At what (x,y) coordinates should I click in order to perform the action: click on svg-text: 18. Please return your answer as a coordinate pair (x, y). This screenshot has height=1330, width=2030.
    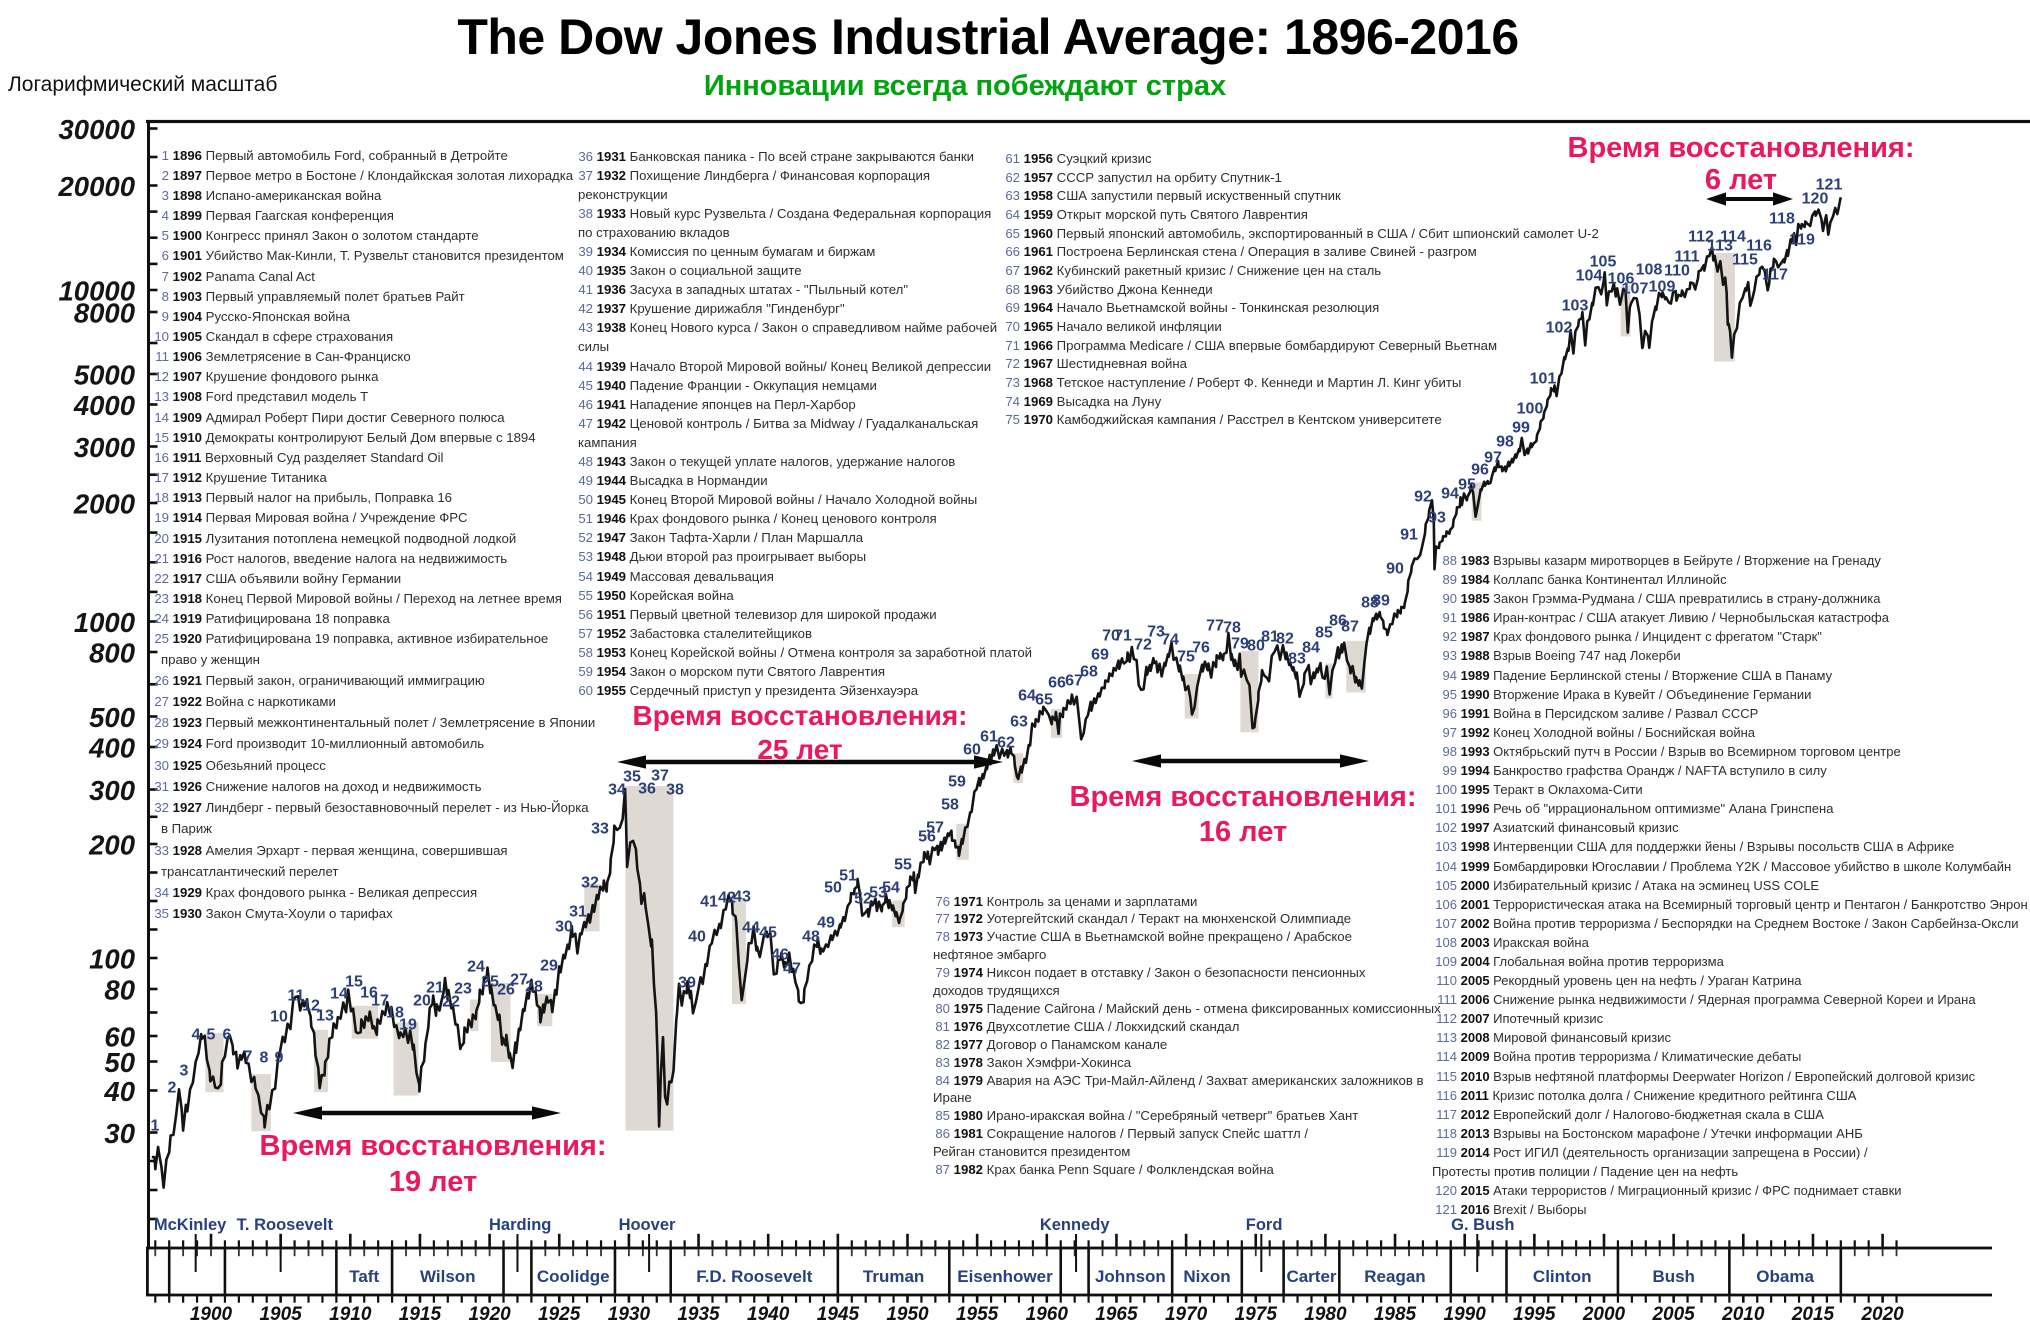
    Looking at the image, I should click on (395, 1013).